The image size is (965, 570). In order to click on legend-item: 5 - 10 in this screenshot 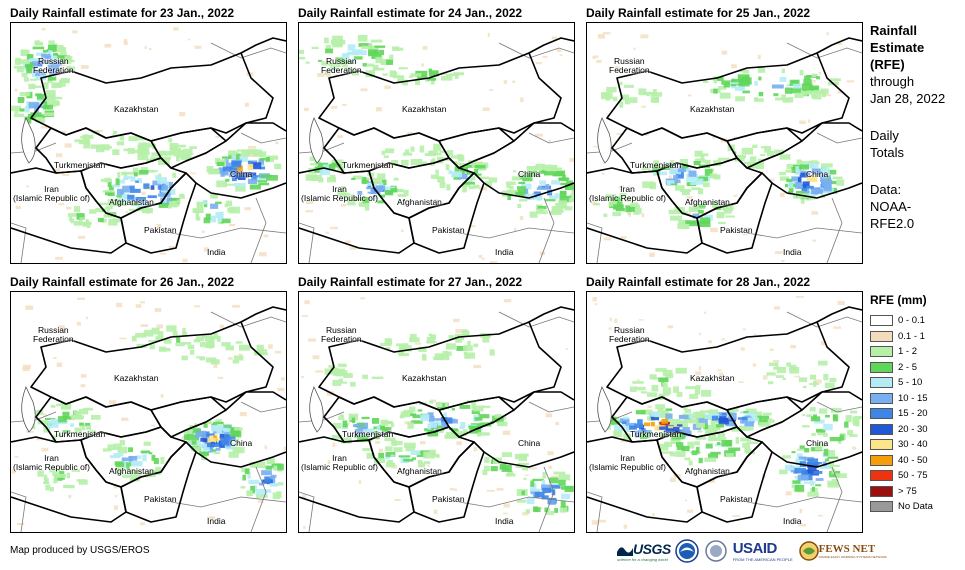, I will do `click(917, 383)`.